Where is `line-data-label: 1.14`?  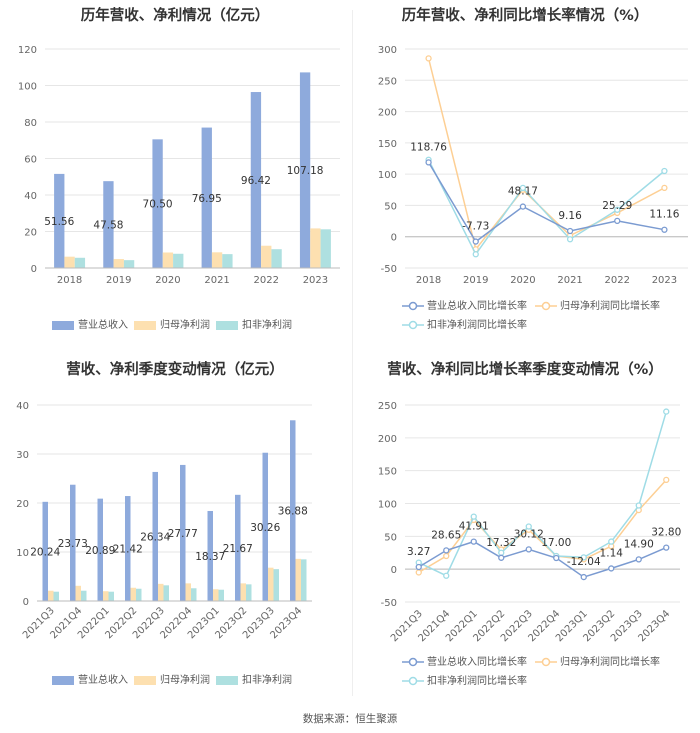
line-data-label: 1.14 is located at coordinates (612, 553).